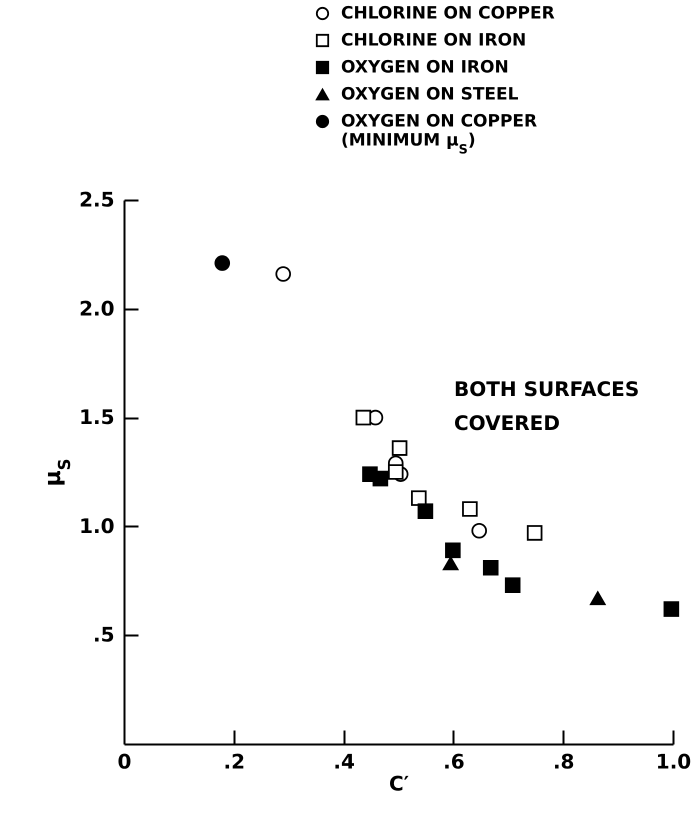 The width and height of the screenshot is (699, 818). What do you see at coordinates (439, 134) in the screenshot?
I see `legend-label: OXYGEN ON COPPER (MINIMUM μ$_{S}$)` at bounding box center [439, 134].